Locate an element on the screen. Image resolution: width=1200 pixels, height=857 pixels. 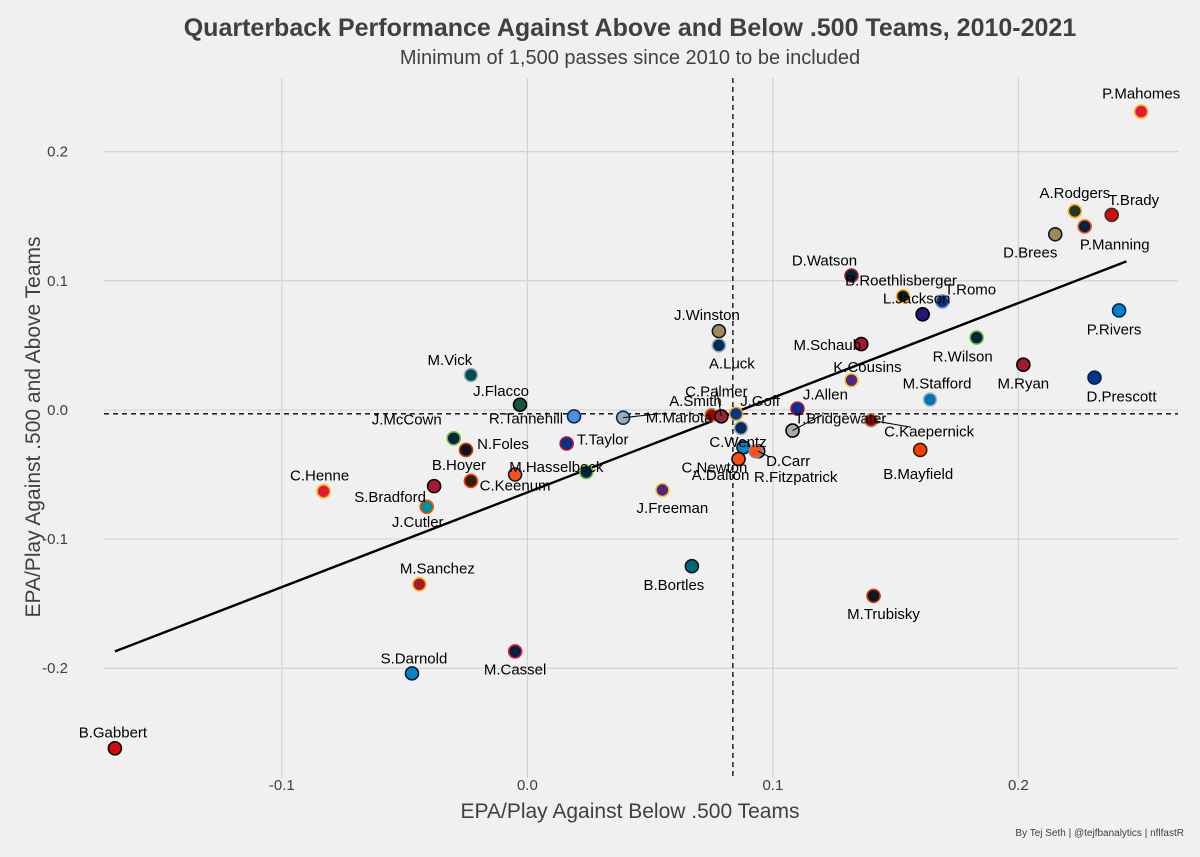
x-axis-label: EPA/Play Against Below .500 Teams is located at coordinates (630, 811).